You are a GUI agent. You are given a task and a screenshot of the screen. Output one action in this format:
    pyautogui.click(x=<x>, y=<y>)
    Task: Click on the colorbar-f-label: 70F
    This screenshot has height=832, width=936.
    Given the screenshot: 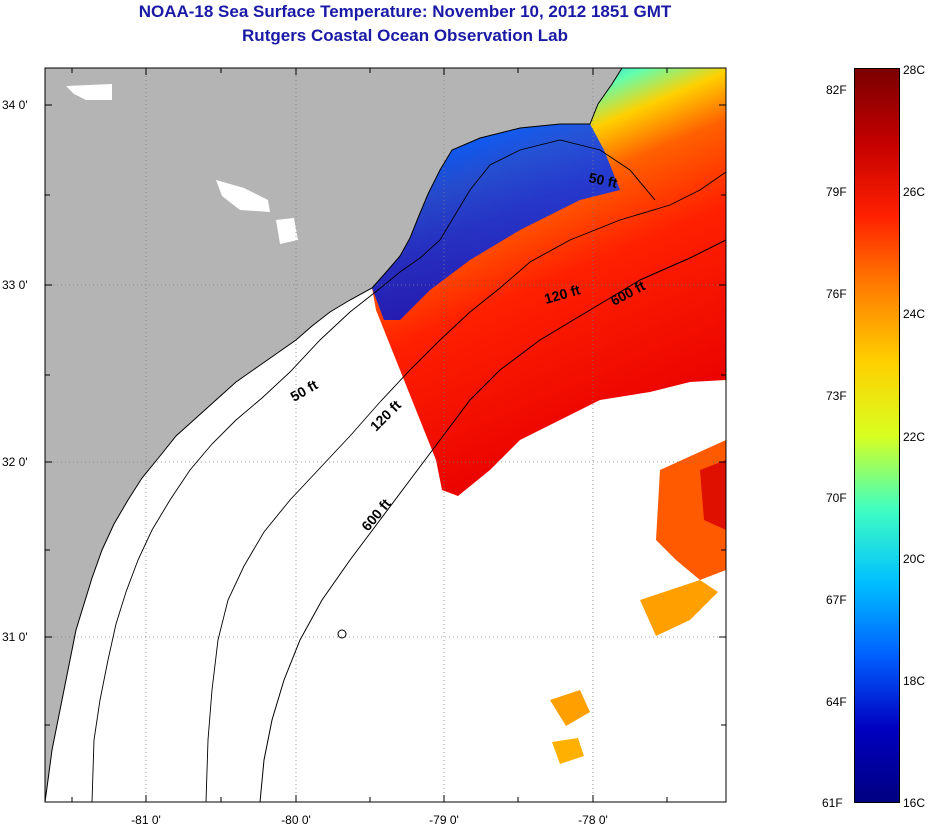 What is the action you would take?
    pyautogui.click(x=836, y=498)
    